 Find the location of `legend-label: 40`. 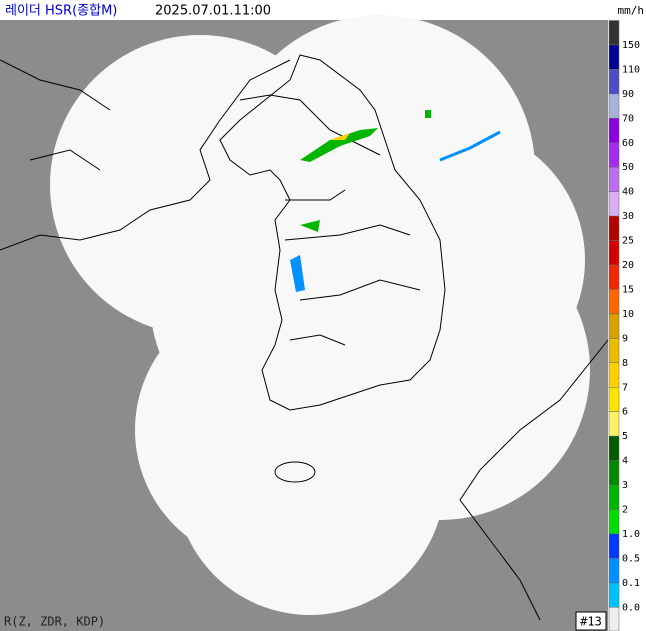

legend-label: 40 is located at coordinates (628, 192).